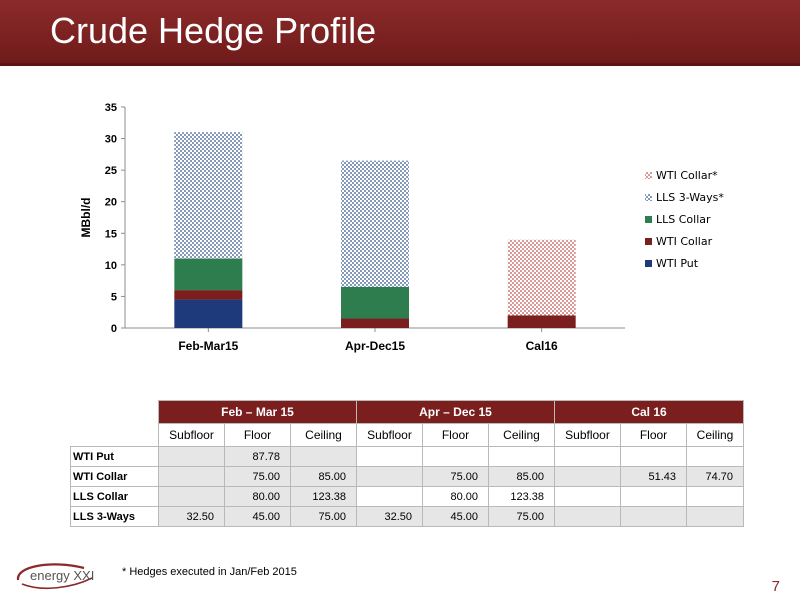 The image size is (800, 600). I want to click on legend-label: WTI Put, so click(677, 263).